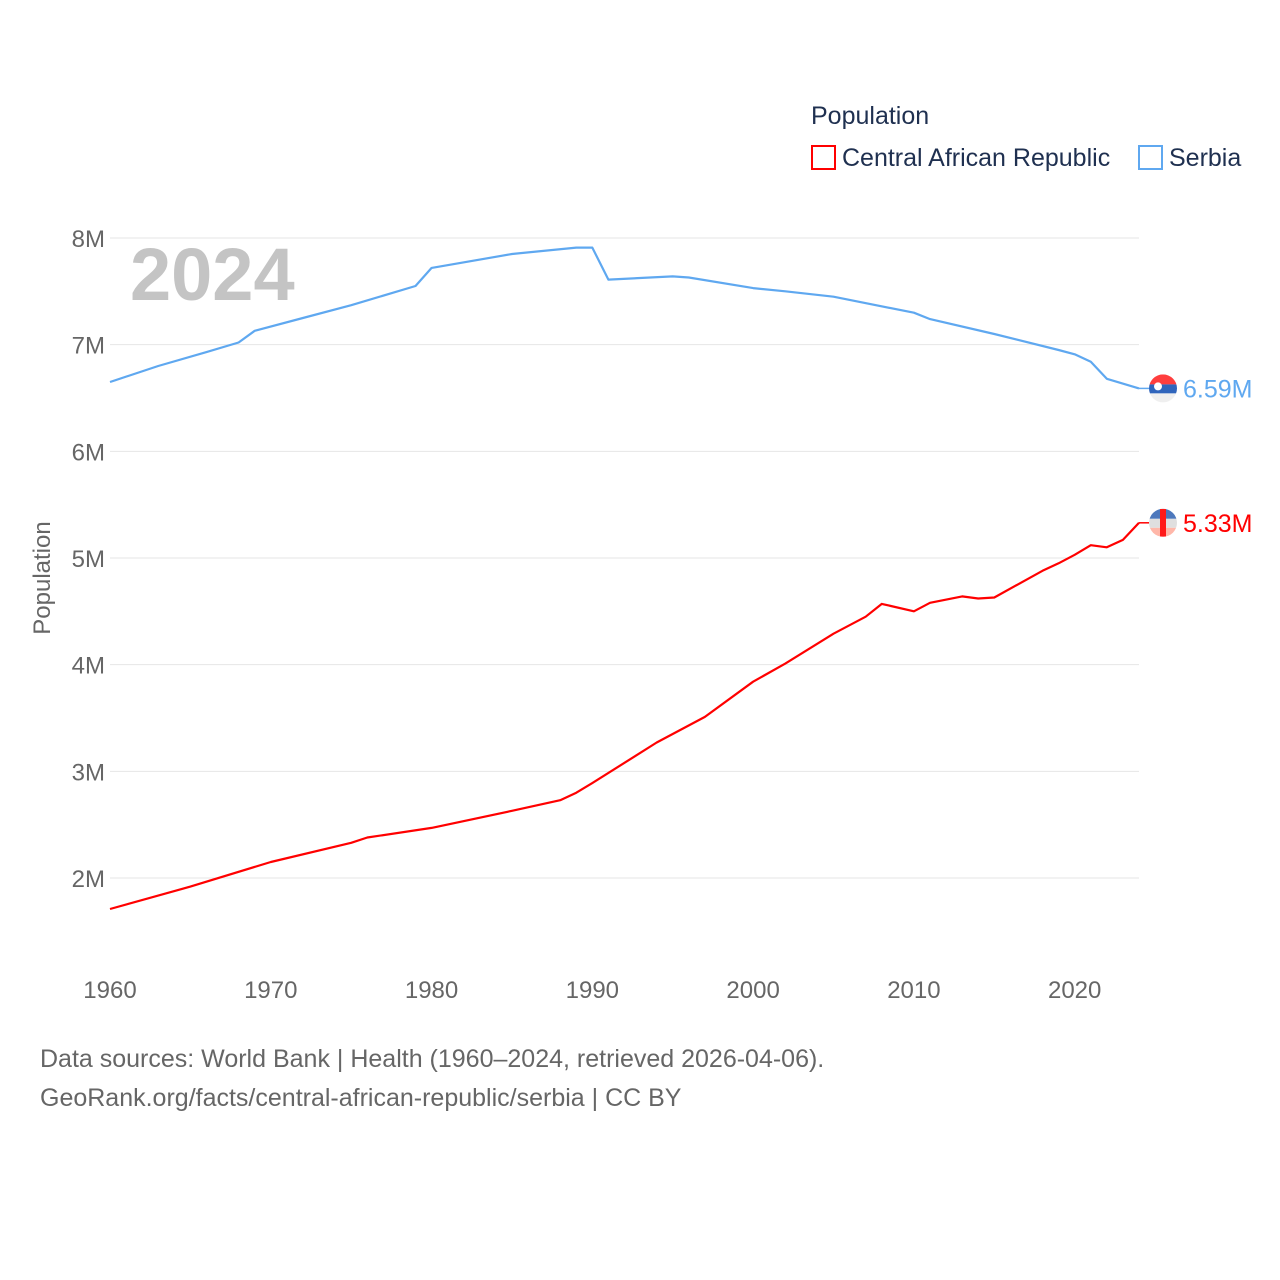  I want to click on serbia-flag-icon, so click(1163, 388).